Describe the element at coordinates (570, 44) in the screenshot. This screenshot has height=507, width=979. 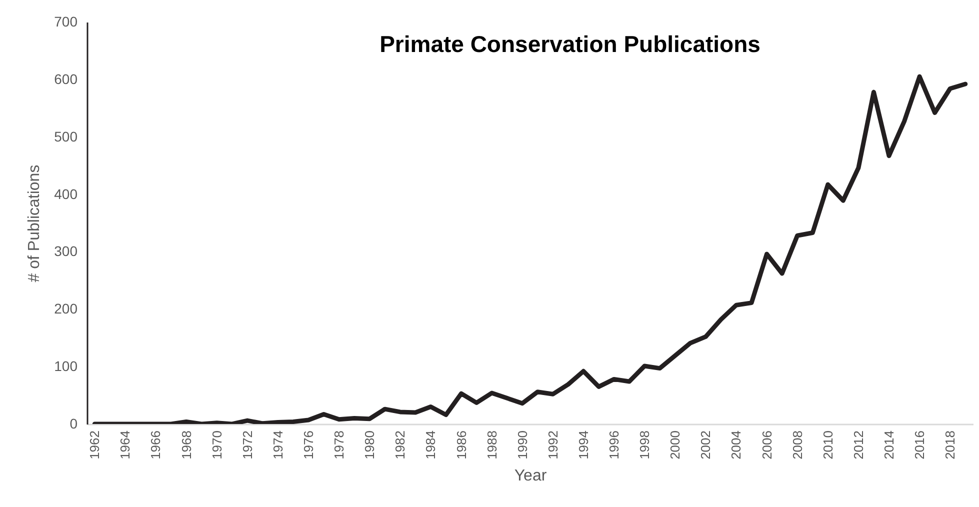
I see `chart-title: Primate Conservation Publications` at that location.